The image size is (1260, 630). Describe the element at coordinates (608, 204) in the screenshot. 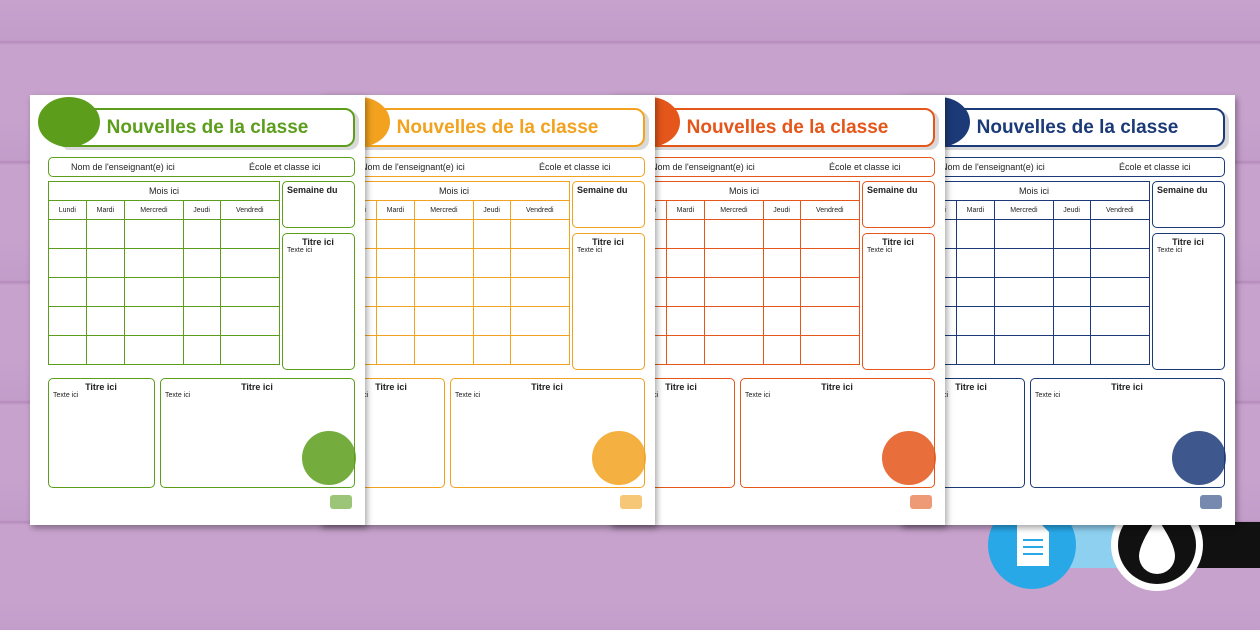

I see `week-box: Semaine du` at that location.